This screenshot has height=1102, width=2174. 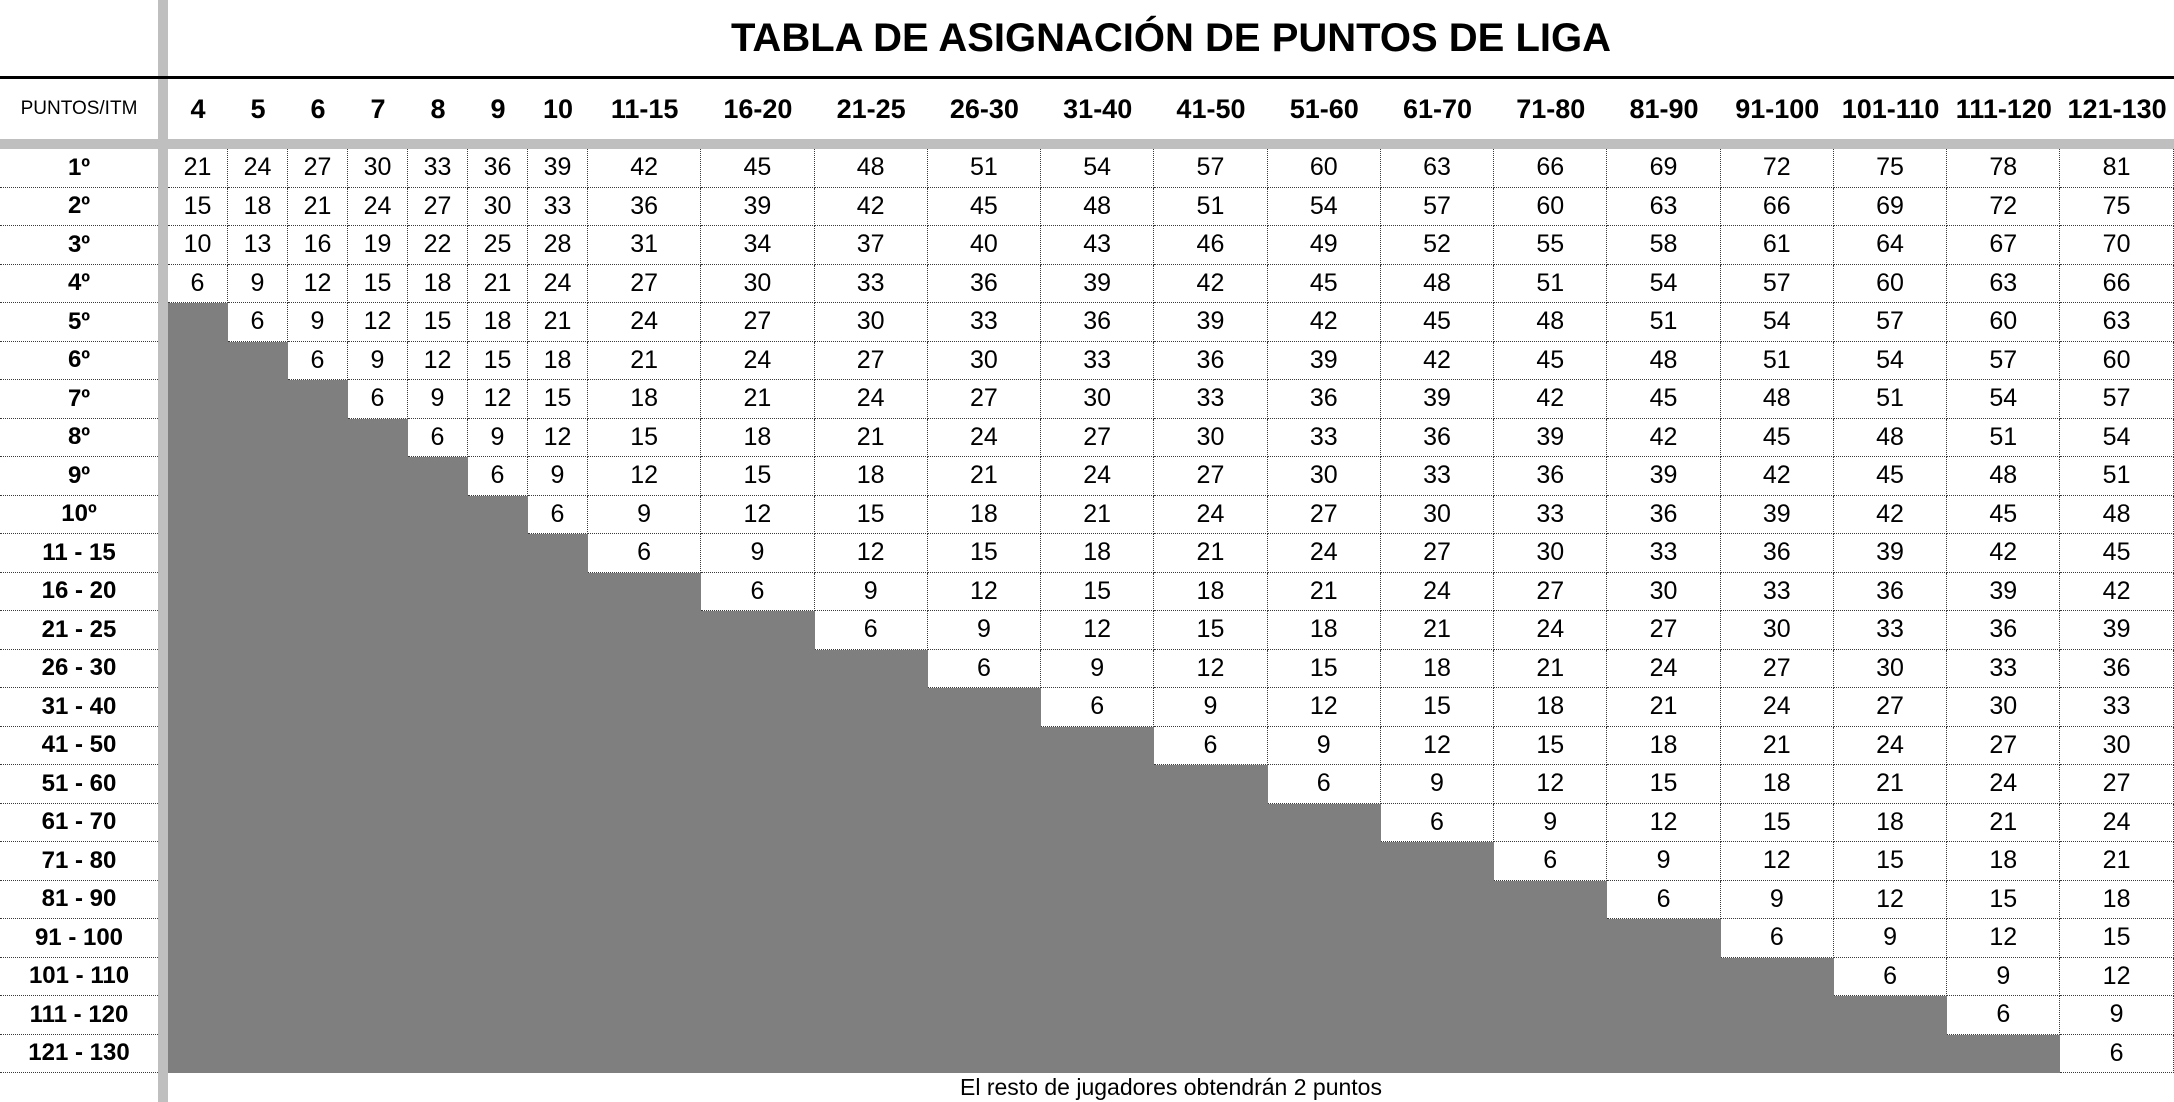 I want to click on column-header: 11-15, so click(x=644, y=108).